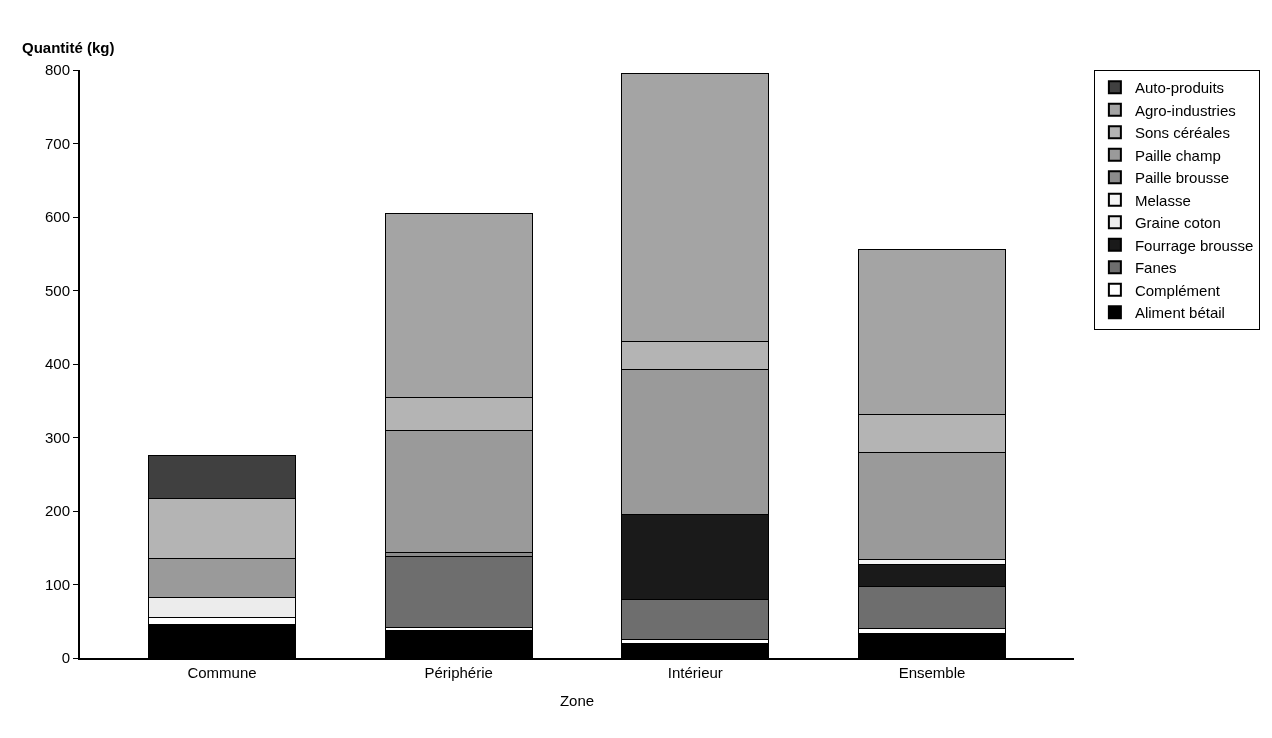  Describe the element at coordinates (1162, 200) in the screenshot. I see `legend-label: Melasse` at that location.